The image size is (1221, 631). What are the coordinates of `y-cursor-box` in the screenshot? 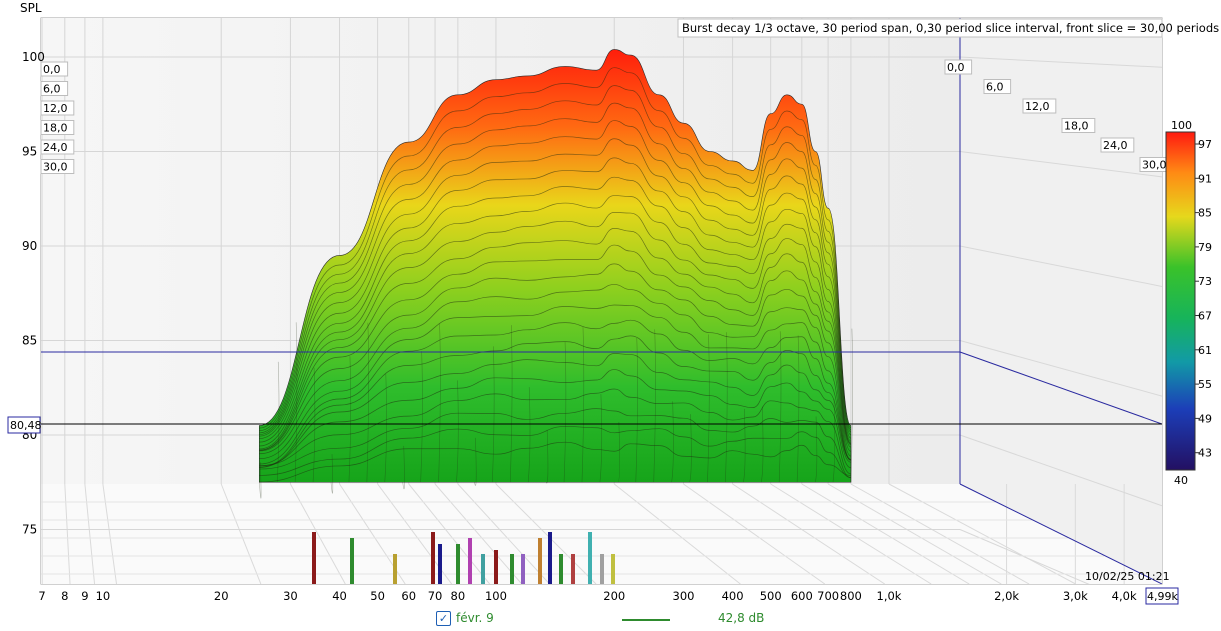 It's located at (24, 425).